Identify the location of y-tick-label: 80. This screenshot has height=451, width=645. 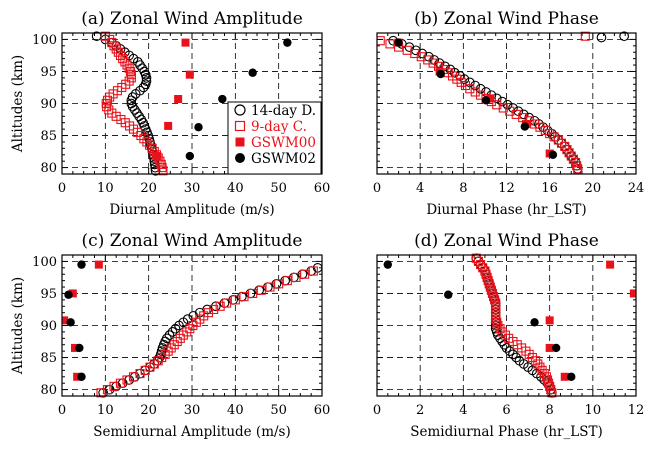
(48, 390).